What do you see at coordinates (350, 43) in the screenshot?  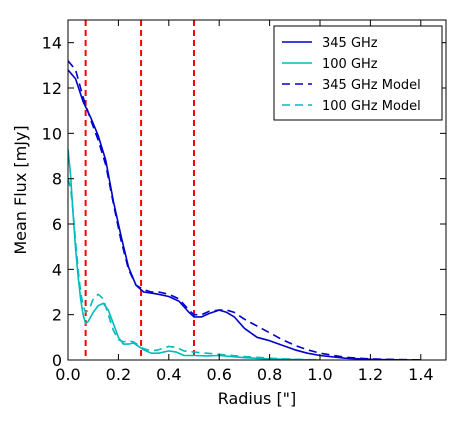 I see `legend-label: 345 GHz` at bounding box center [350, 43].